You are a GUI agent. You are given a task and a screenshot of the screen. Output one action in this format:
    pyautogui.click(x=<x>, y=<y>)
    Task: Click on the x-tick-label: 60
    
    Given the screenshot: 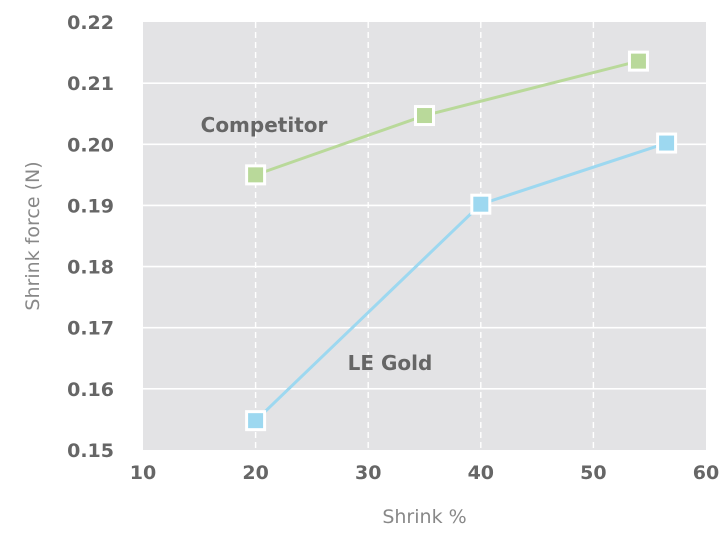 What is the action you would take?
    pyautogui.click(x=706, y=473)
    